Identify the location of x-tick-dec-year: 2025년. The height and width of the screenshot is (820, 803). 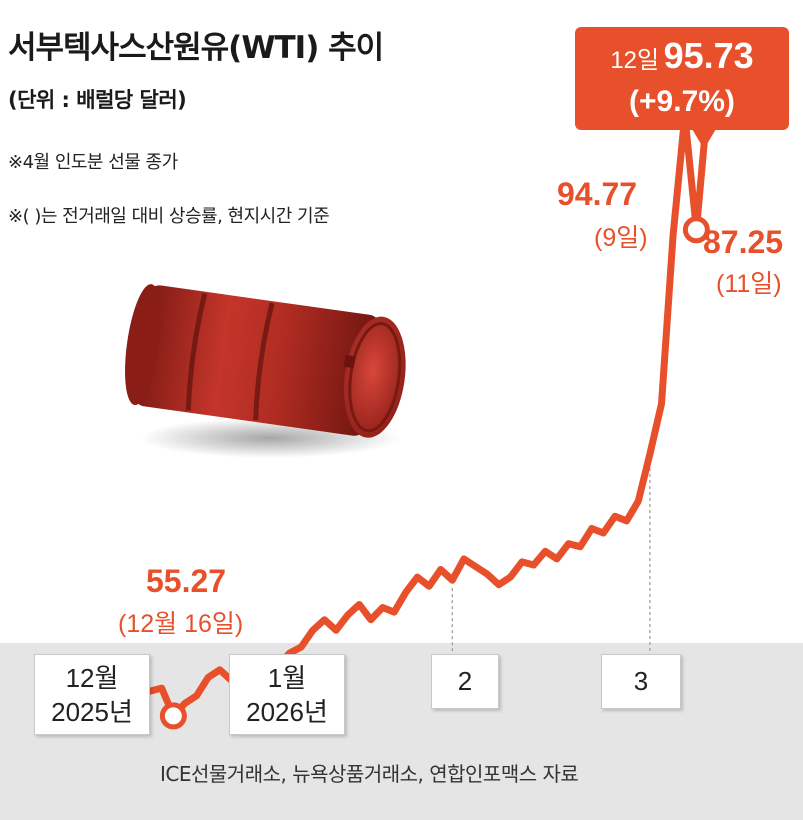
(92, 712).